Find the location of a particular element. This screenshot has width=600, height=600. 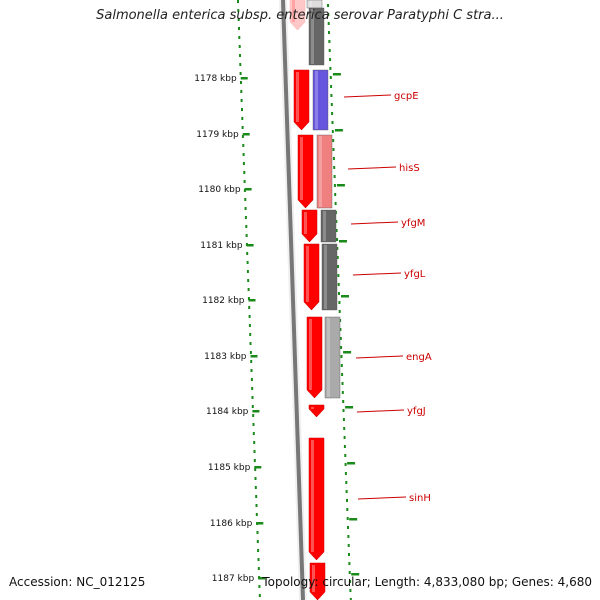

gene-label-leader is located at coordinates (367, 96).